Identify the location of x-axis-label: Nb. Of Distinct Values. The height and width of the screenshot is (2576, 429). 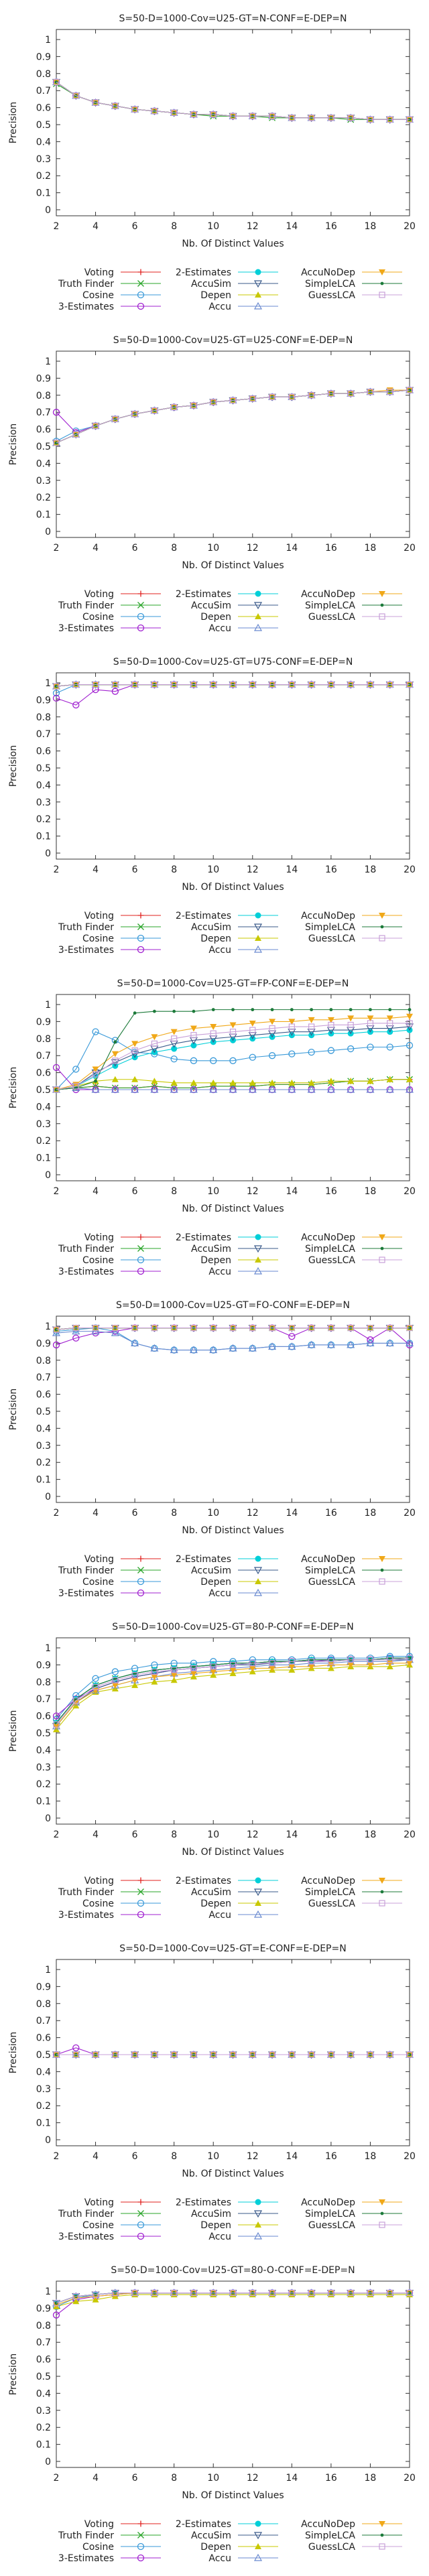
(233, 1530).